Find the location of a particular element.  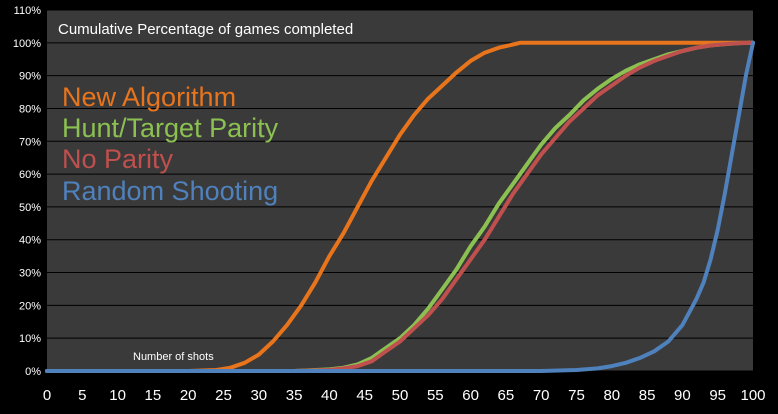

x-tick-label: 45 is located at coordinates (364, 395).